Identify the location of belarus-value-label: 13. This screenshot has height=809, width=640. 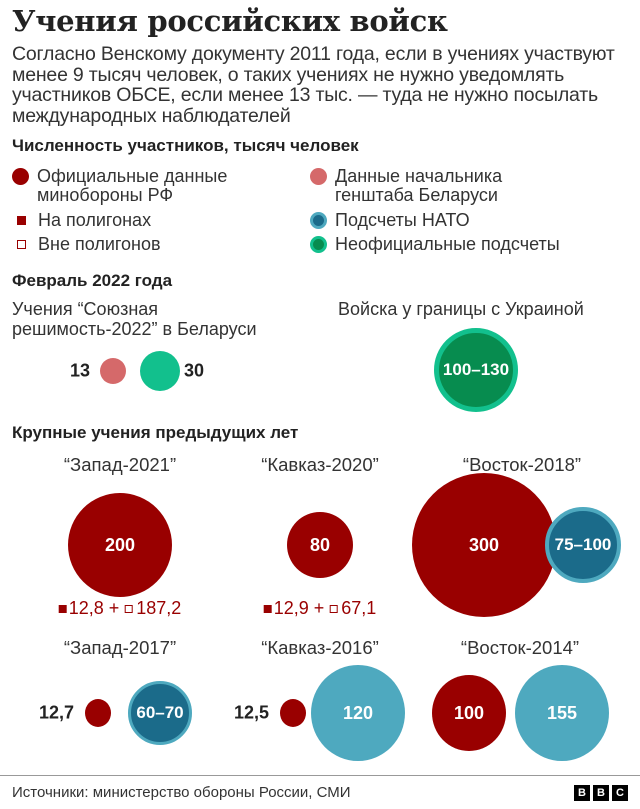
(80, 370).